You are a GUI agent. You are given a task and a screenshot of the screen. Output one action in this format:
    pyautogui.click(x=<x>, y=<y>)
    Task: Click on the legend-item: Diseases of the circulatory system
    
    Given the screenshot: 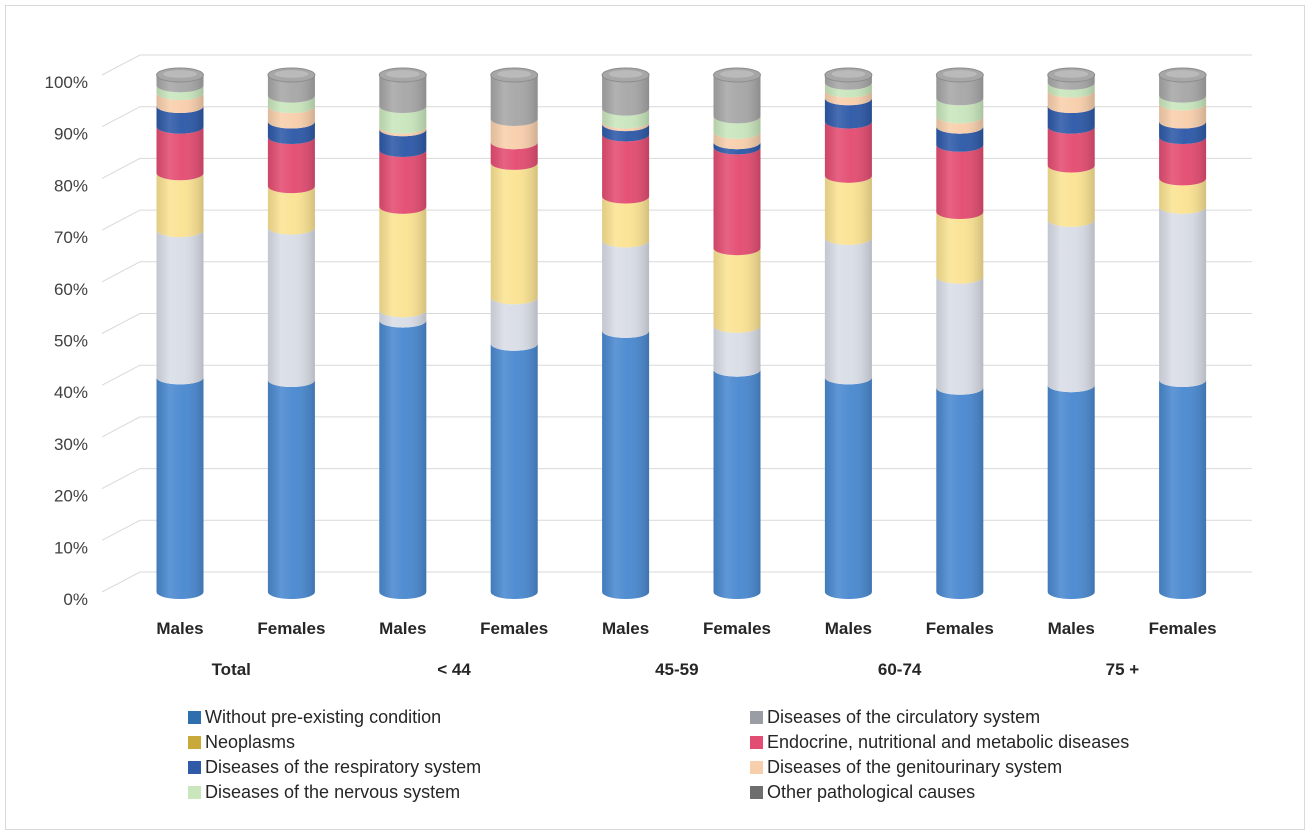 What is the action you would take?
    pyautogui.click(x=989, y=717)
    